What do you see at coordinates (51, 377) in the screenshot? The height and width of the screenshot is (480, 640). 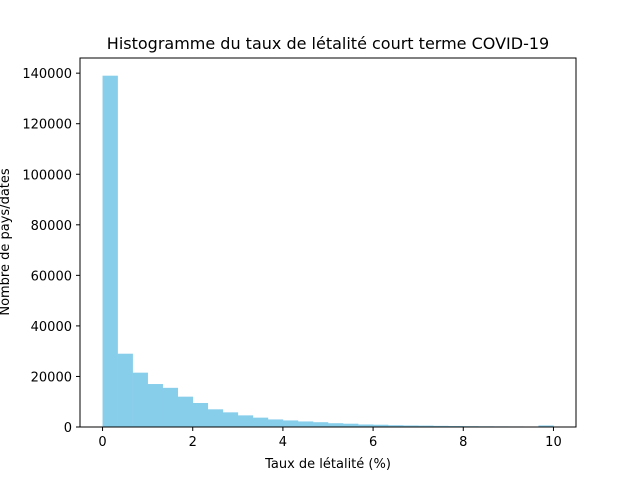 I see `y-tick-label: 20000` at bounding box center [51, 377].